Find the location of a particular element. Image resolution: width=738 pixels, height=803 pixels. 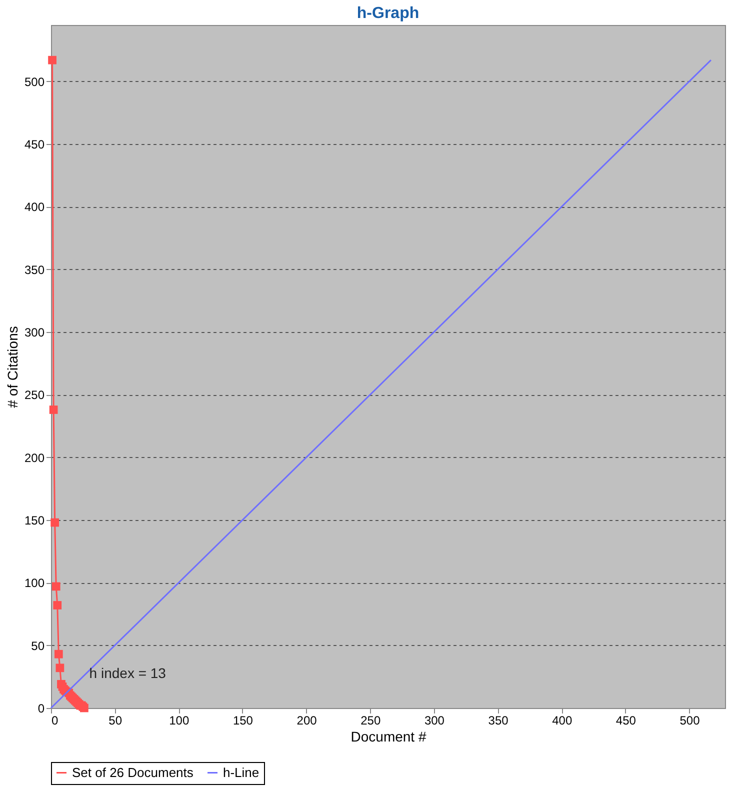

x-tick-label: 450 is located at coordinates (626, 721).